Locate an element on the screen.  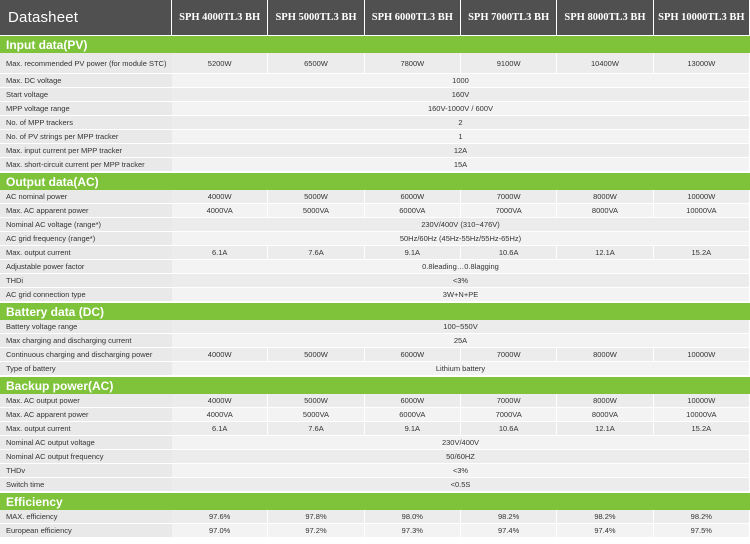
page-title: Datasheet is located at coordinates (86, 17).